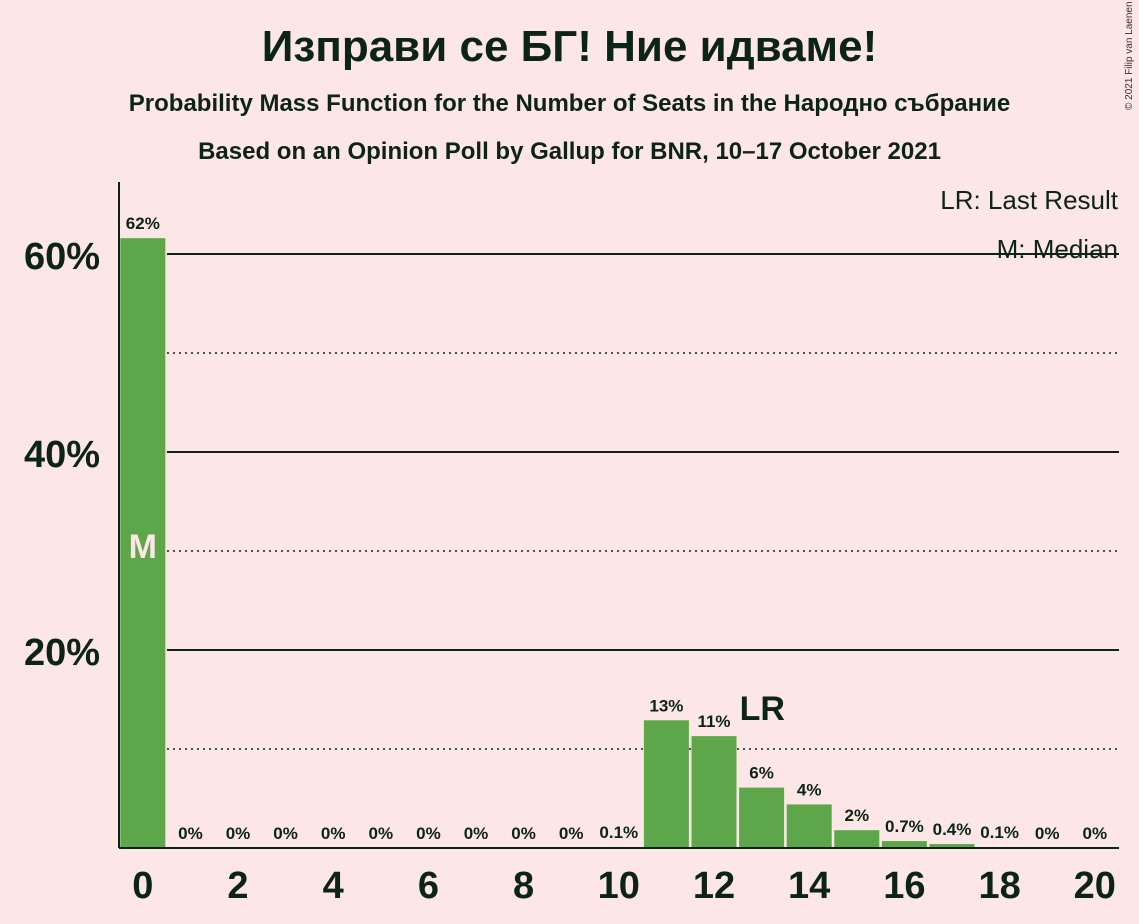  I want to click on data-label-20: 0%, so click(1095, 833).